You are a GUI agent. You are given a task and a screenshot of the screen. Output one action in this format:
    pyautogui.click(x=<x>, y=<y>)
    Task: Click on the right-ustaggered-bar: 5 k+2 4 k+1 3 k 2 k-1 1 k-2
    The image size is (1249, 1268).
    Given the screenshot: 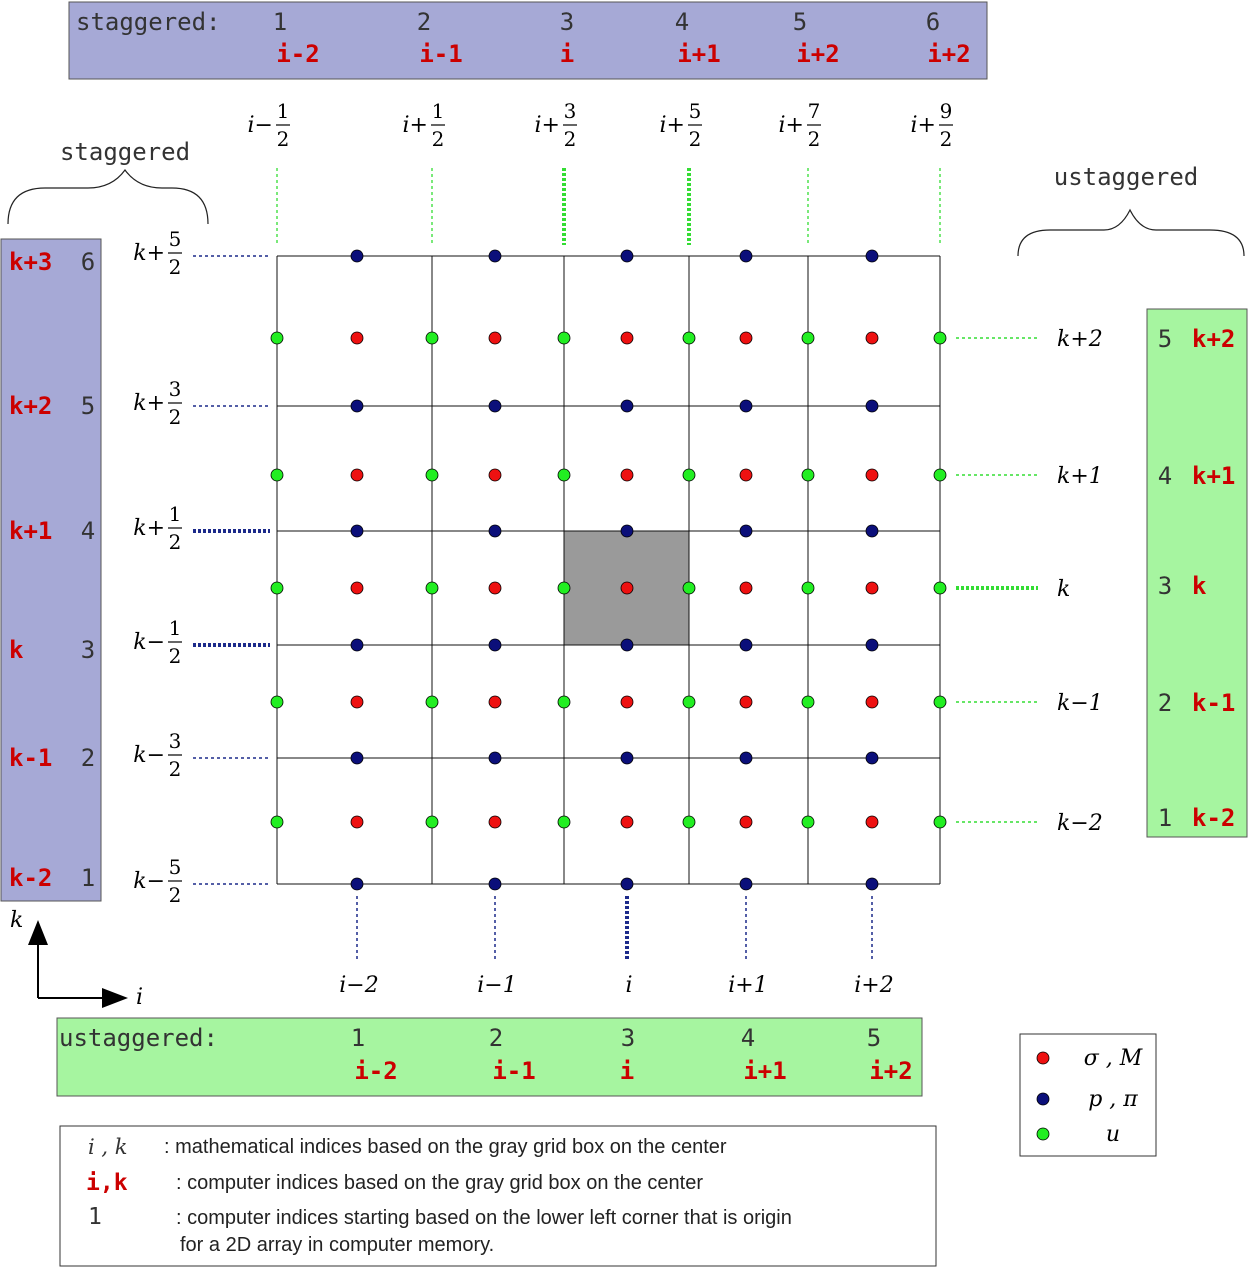 What is the action you would take?
    pyautogui.click(x=1197, y=573)
    